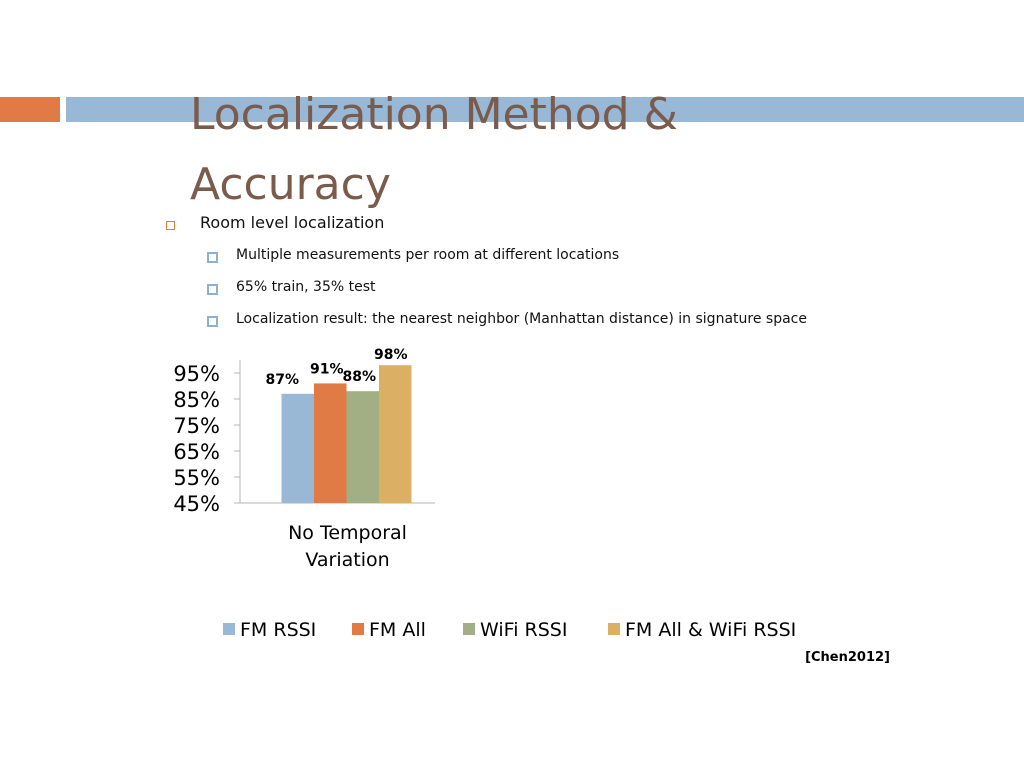  Describe the element at coordinates (196, 478) in the screenshot. I see `y-tick-label: 55%` at that location.